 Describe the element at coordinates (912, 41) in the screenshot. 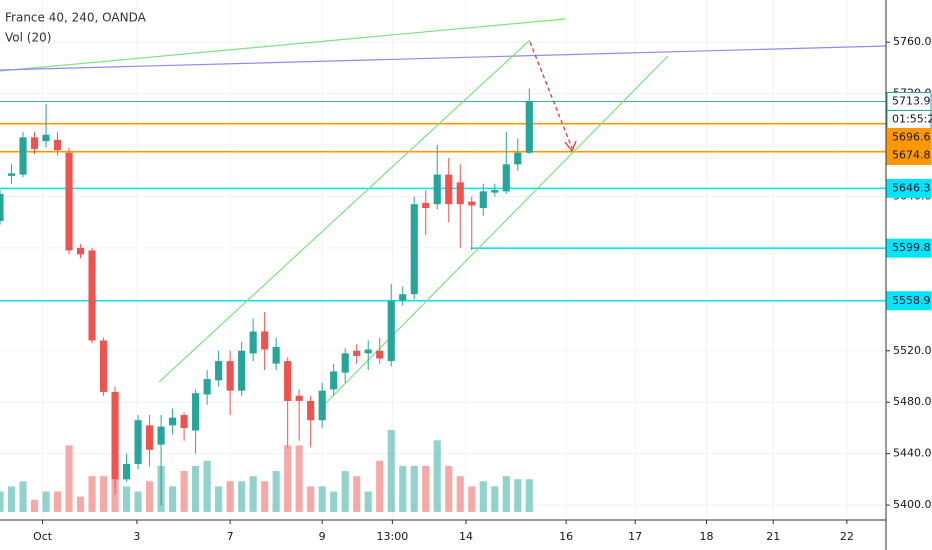

I see `y-tick-label: 5760.0` at that location.